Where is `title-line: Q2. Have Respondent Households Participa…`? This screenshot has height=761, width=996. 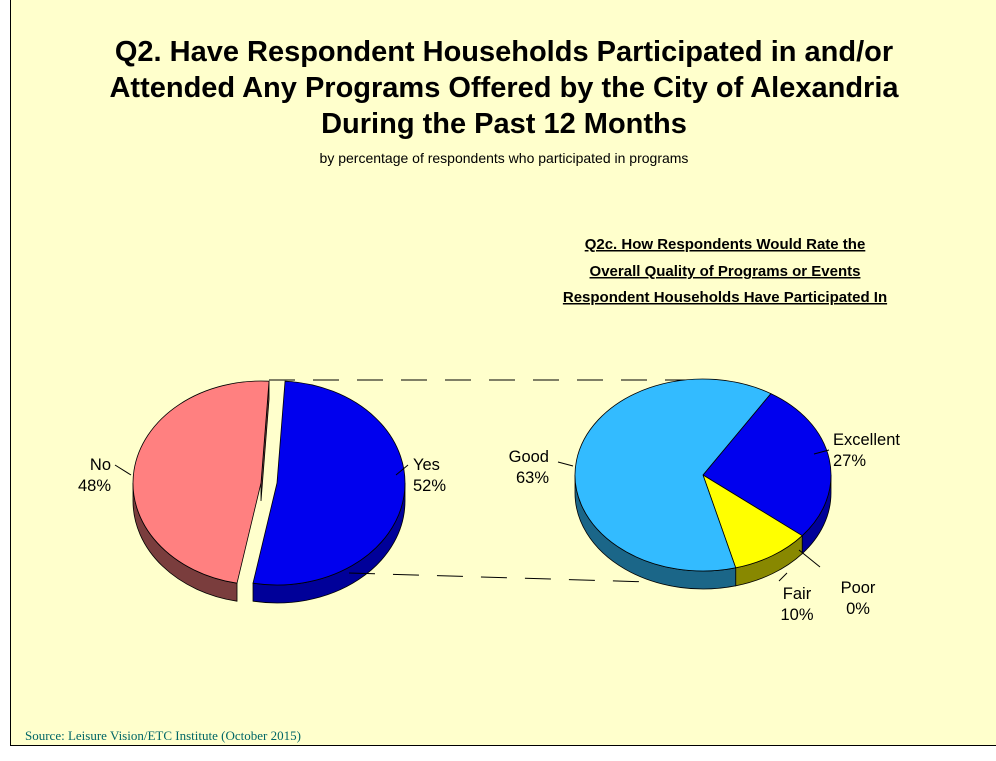 title-line: Q2. Have Respondent Households Participa… is located at coordinates (504, 52).